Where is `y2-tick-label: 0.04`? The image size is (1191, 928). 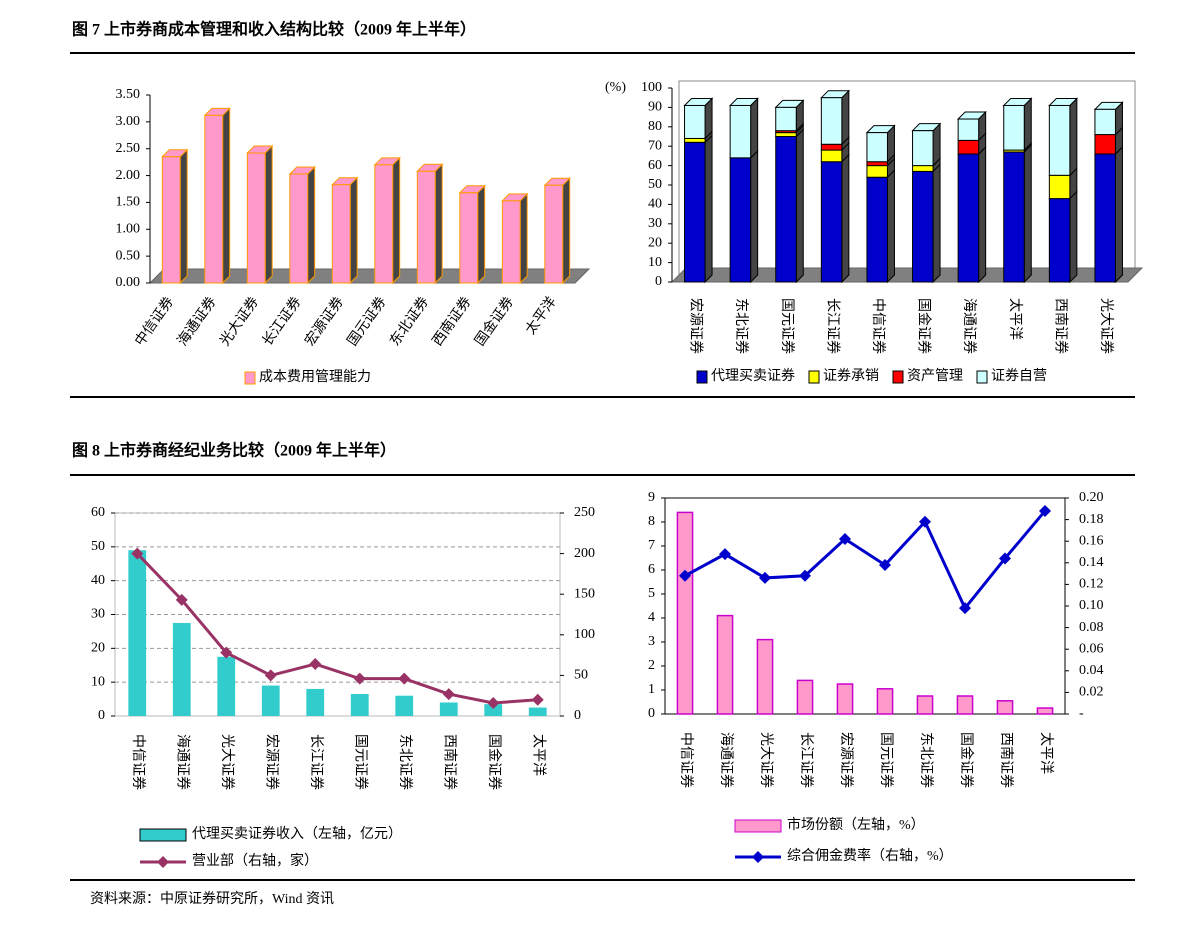
y2-tick-label: 0.04 is located at coordinates (1091, 670).